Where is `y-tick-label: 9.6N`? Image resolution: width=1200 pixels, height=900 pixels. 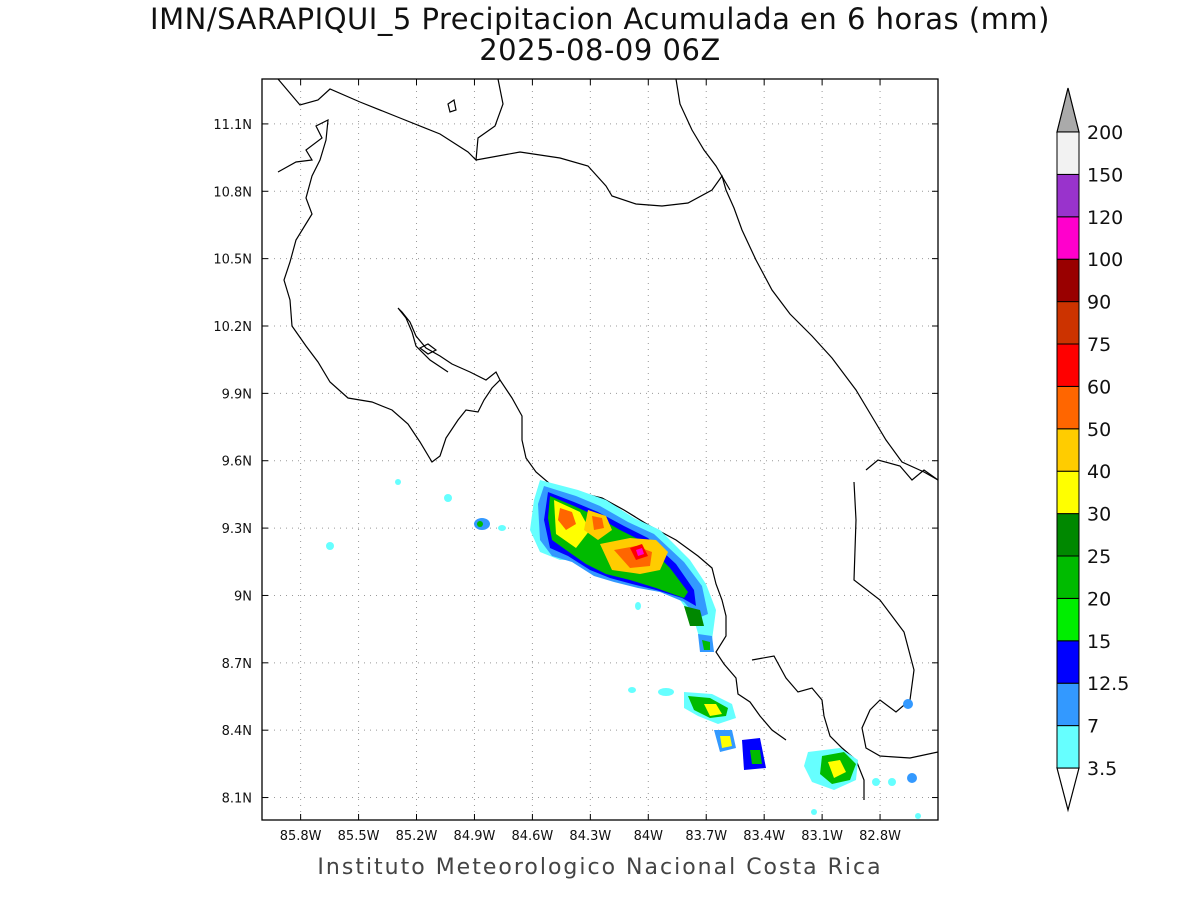 y-tick-label: 9.6N is located at coordinates (237, 462).